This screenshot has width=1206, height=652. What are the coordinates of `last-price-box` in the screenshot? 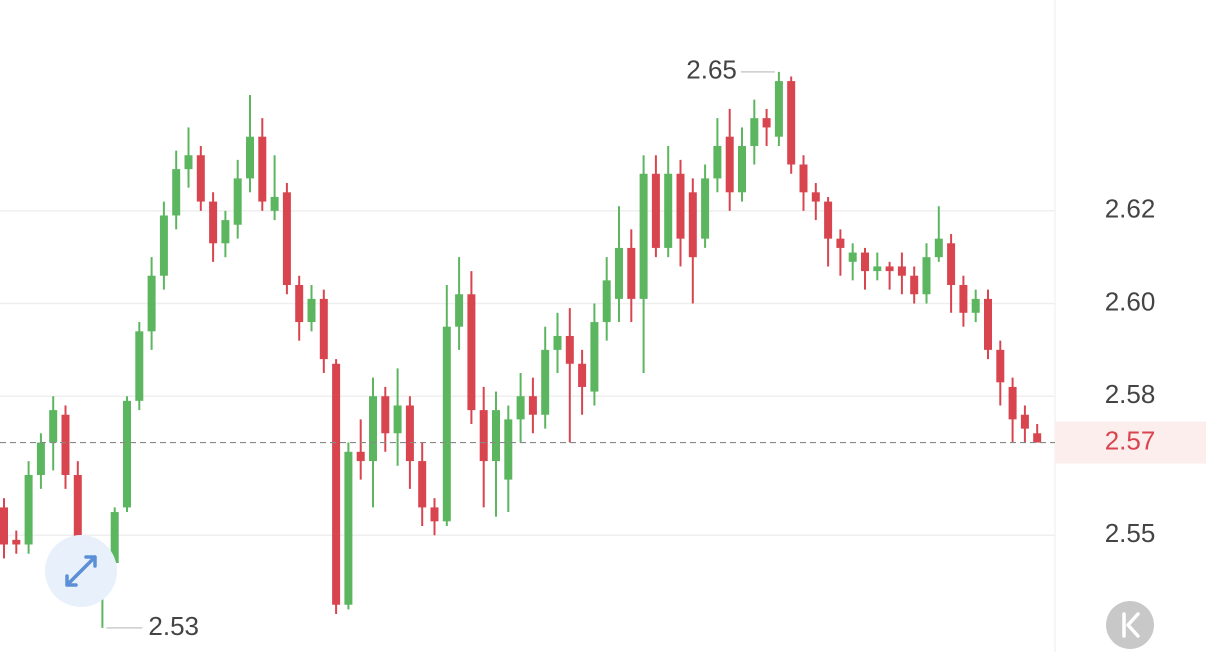 It's located at (1130, 442).